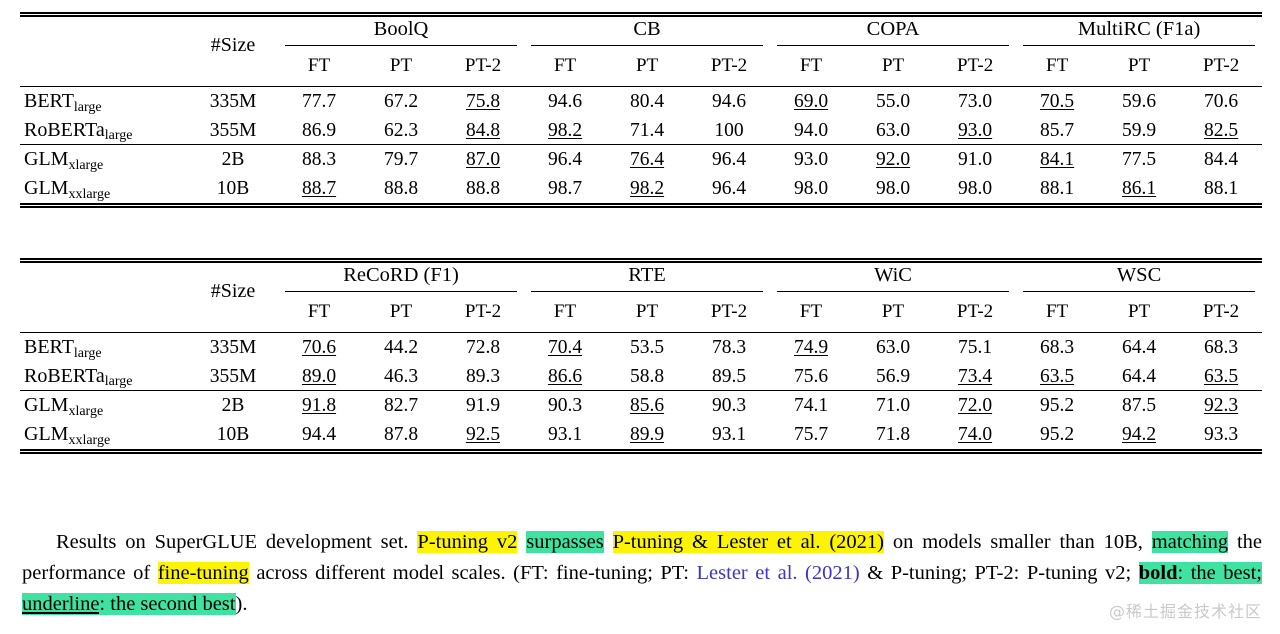  What do you see at coordinates (1185, 611) in the screenshot?
I see `watermark-text: @稀土掘金技术社区` at bounding box center [1185, 611].